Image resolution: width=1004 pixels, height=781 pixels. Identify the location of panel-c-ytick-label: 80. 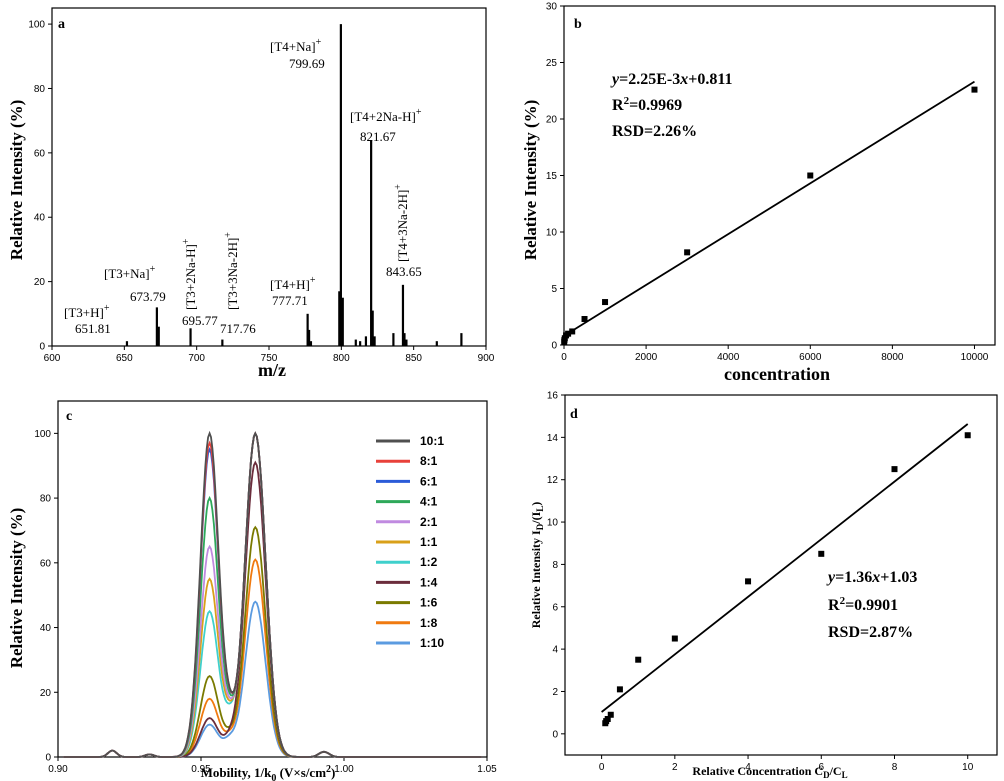
(46, 499).